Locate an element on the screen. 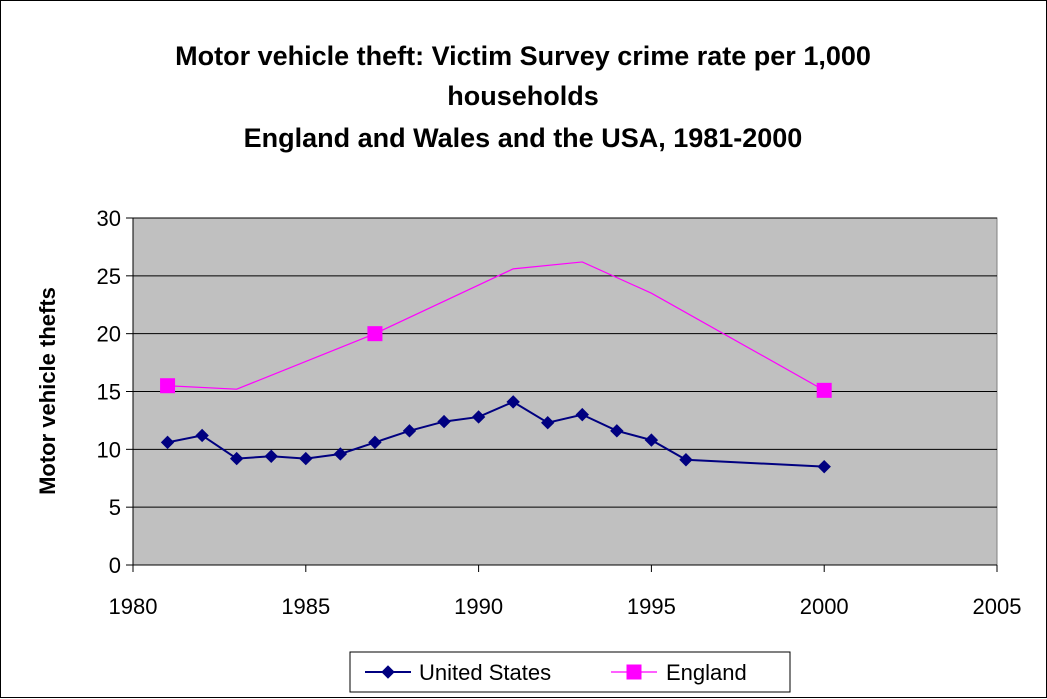  series-line-england is located at coordinates (496, 326).